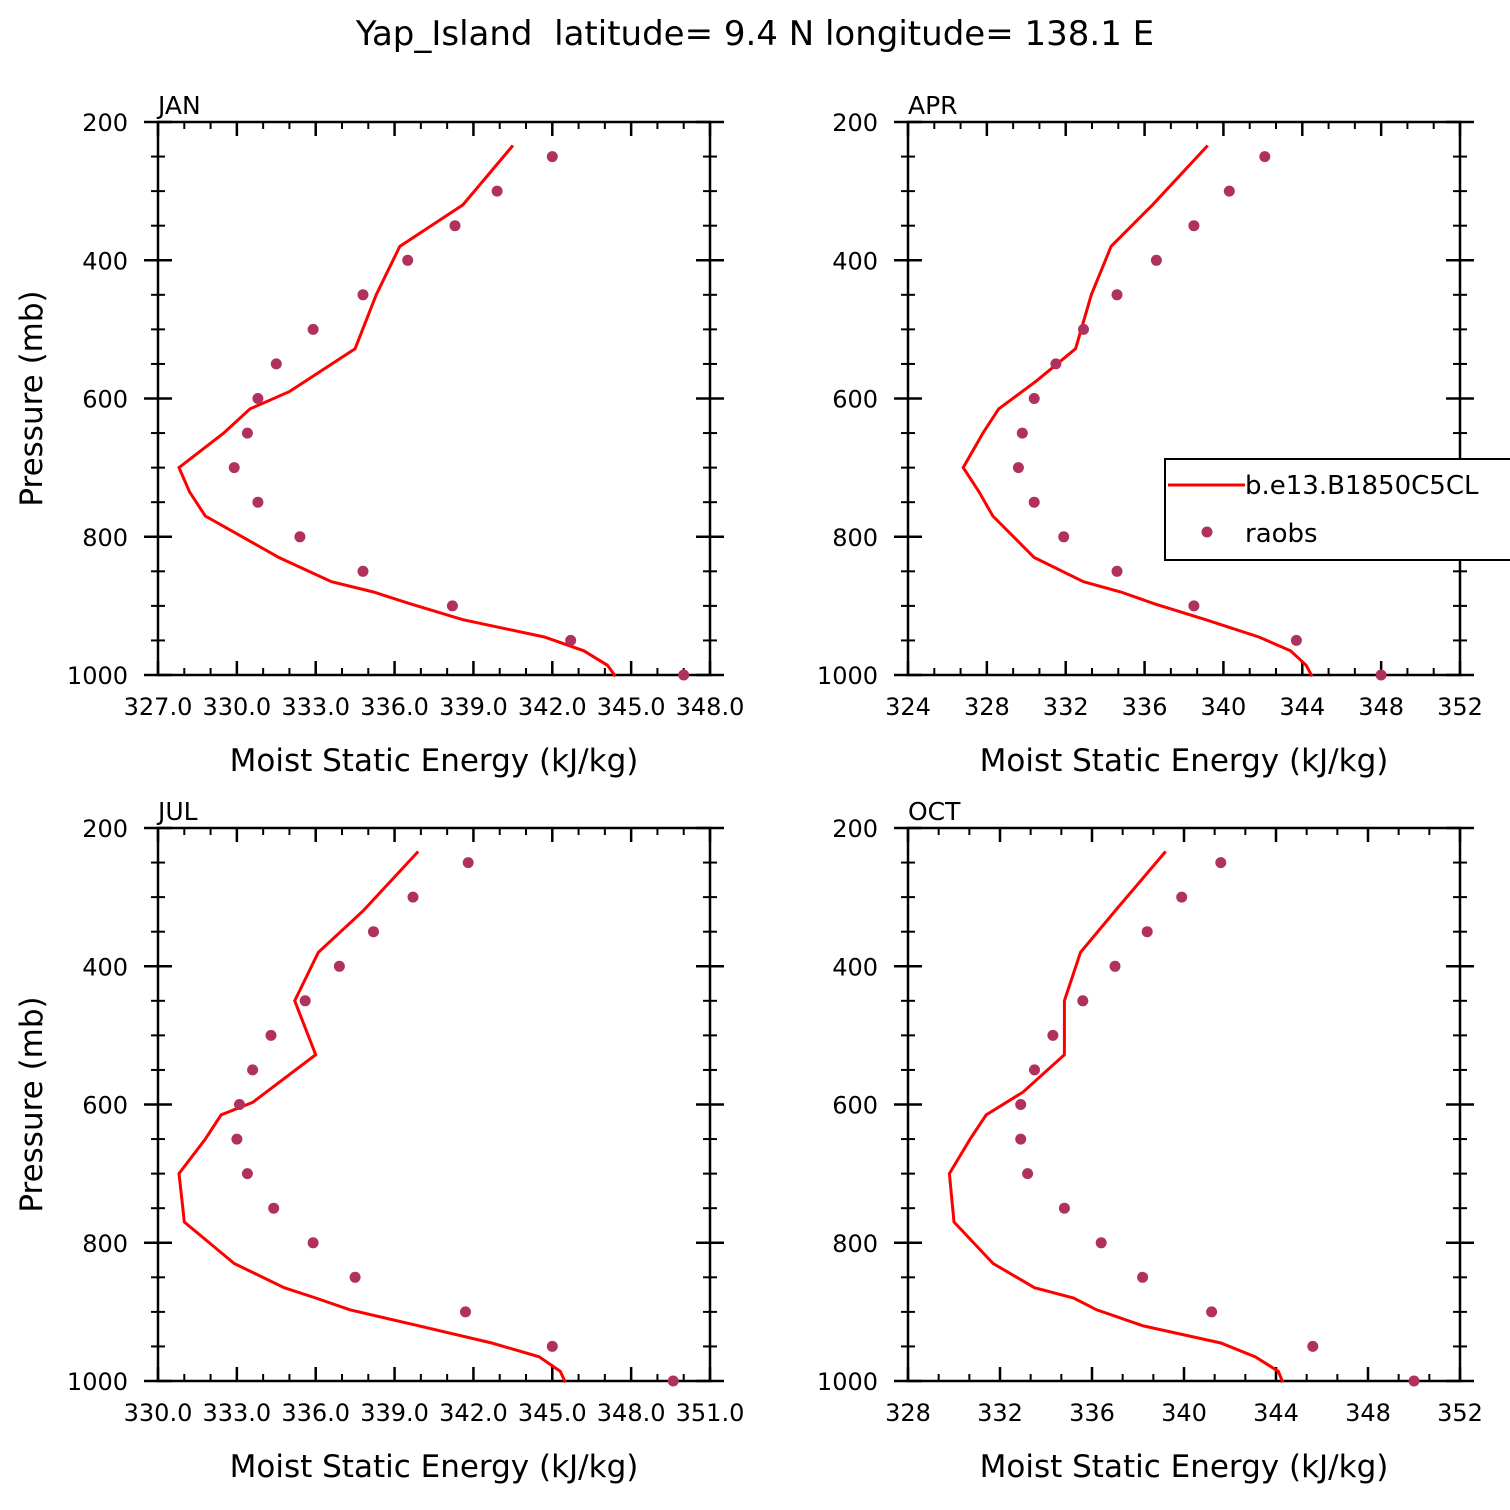 Image resolution: width=1510 pixels, height=1510 pixels. Describe the element at coordinates (434, 1467) in the screenshot. I see `chart-2-xlabel: Moist Static Energy (kJ/kg)` at that location.